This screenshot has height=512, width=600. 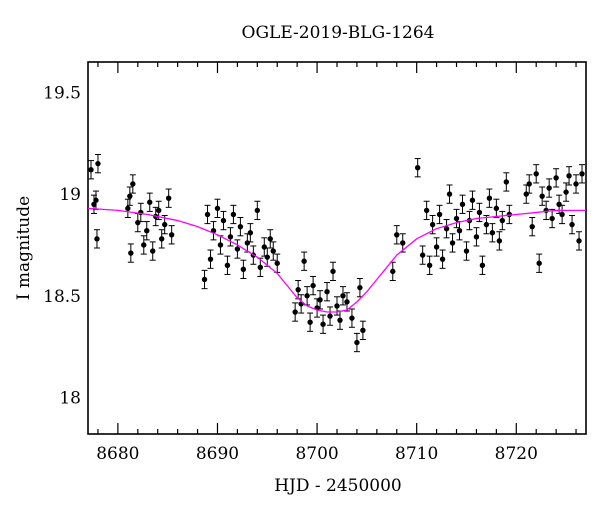 I want to click on y-tick-labels: 18 18.5 19 19.5, so click(x=62, y=245).